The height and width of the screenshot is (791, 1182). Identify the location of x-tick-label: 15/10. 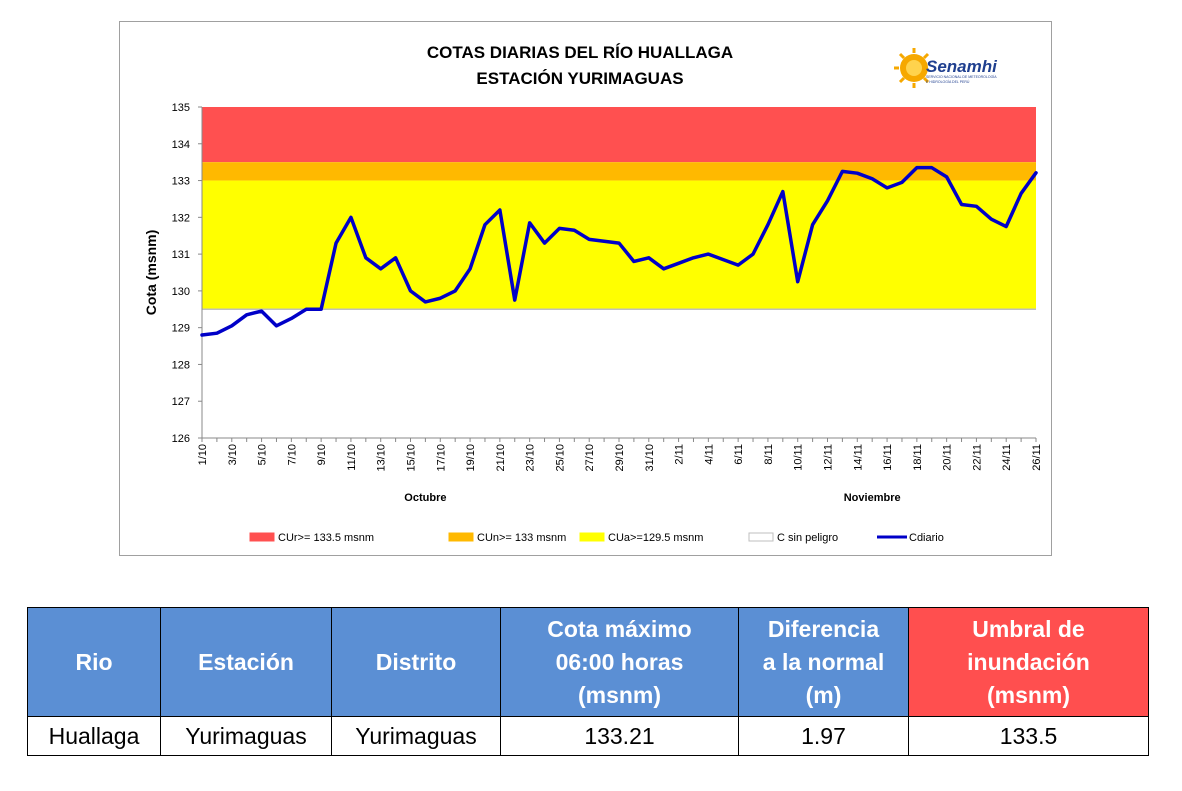
(412, 458).